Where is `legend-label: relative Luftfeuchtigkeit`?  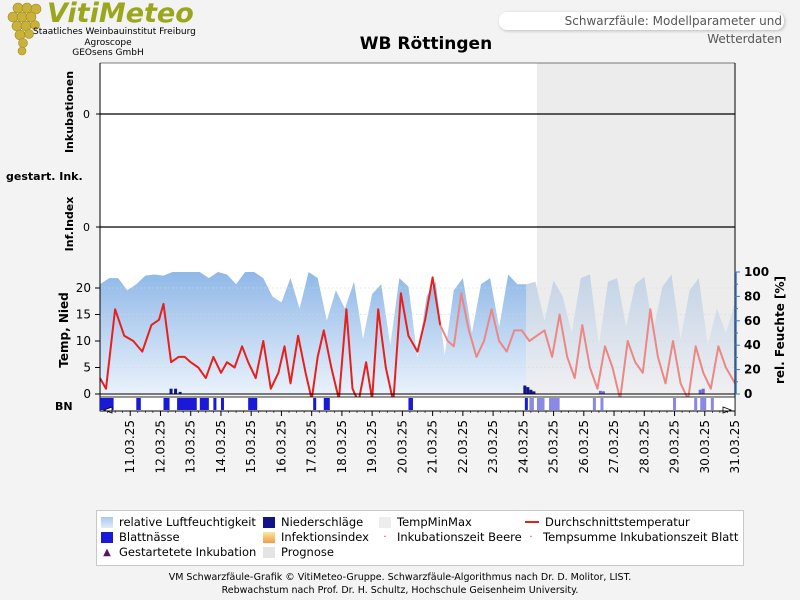
legend-label: relative Luftfeuchtigkeit is located at coordinates (187, 522).